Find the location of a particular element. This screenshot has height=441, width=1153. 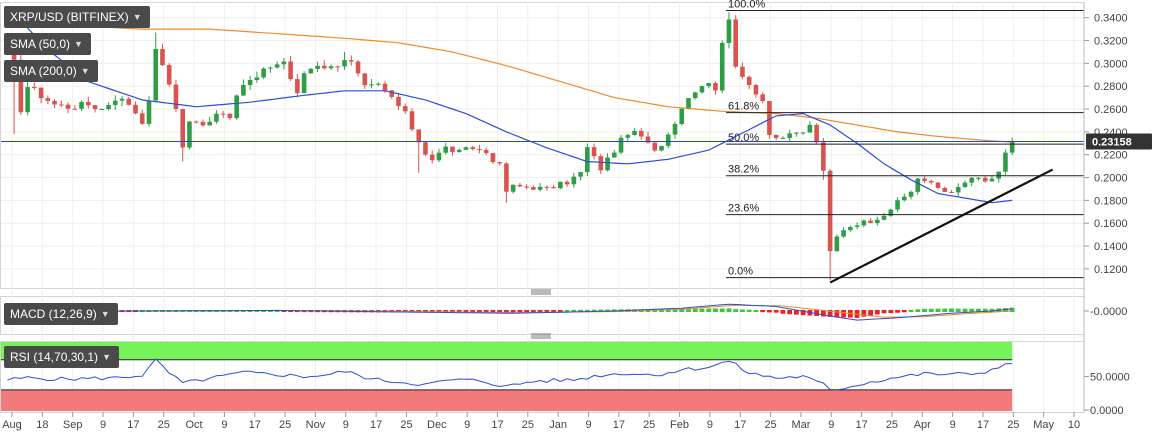

rsi-legend: RSI (14,70,30,1) ▼ is located at coordinates (61, 357).